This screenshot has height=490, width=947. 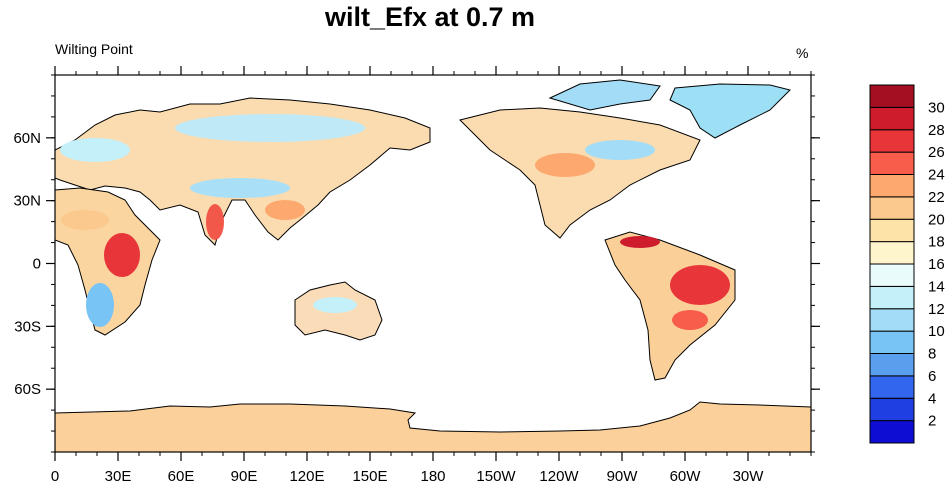 What do you see at coordinates (936, 264) in the screenshot?
I see `colorbar-label: 16` at bounding box center [936, 264].